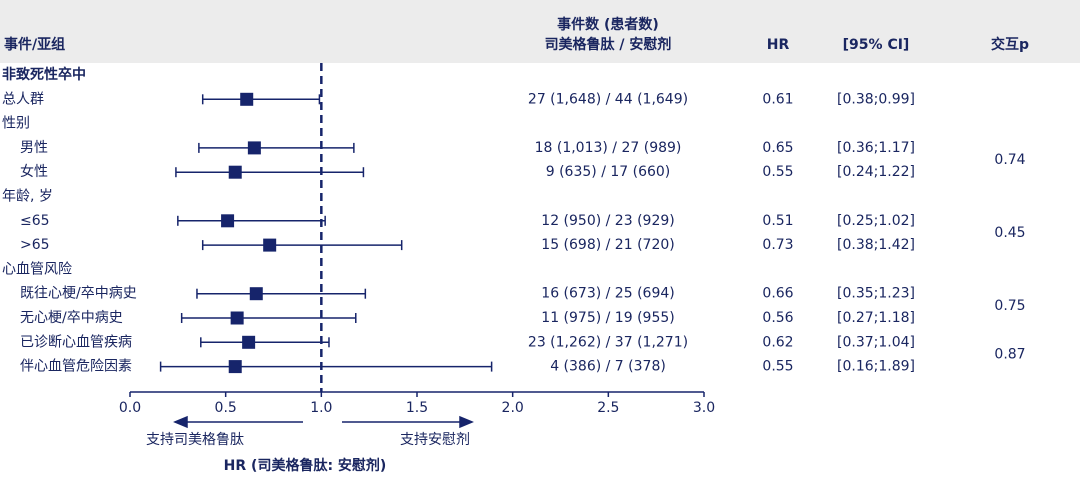 This screenshot has height=487, width=1080. What do you see at coordinates (876, 318) in the screenshot?
I see `ci-label: [0.27;1.18]` at bounding box center [876, 318].